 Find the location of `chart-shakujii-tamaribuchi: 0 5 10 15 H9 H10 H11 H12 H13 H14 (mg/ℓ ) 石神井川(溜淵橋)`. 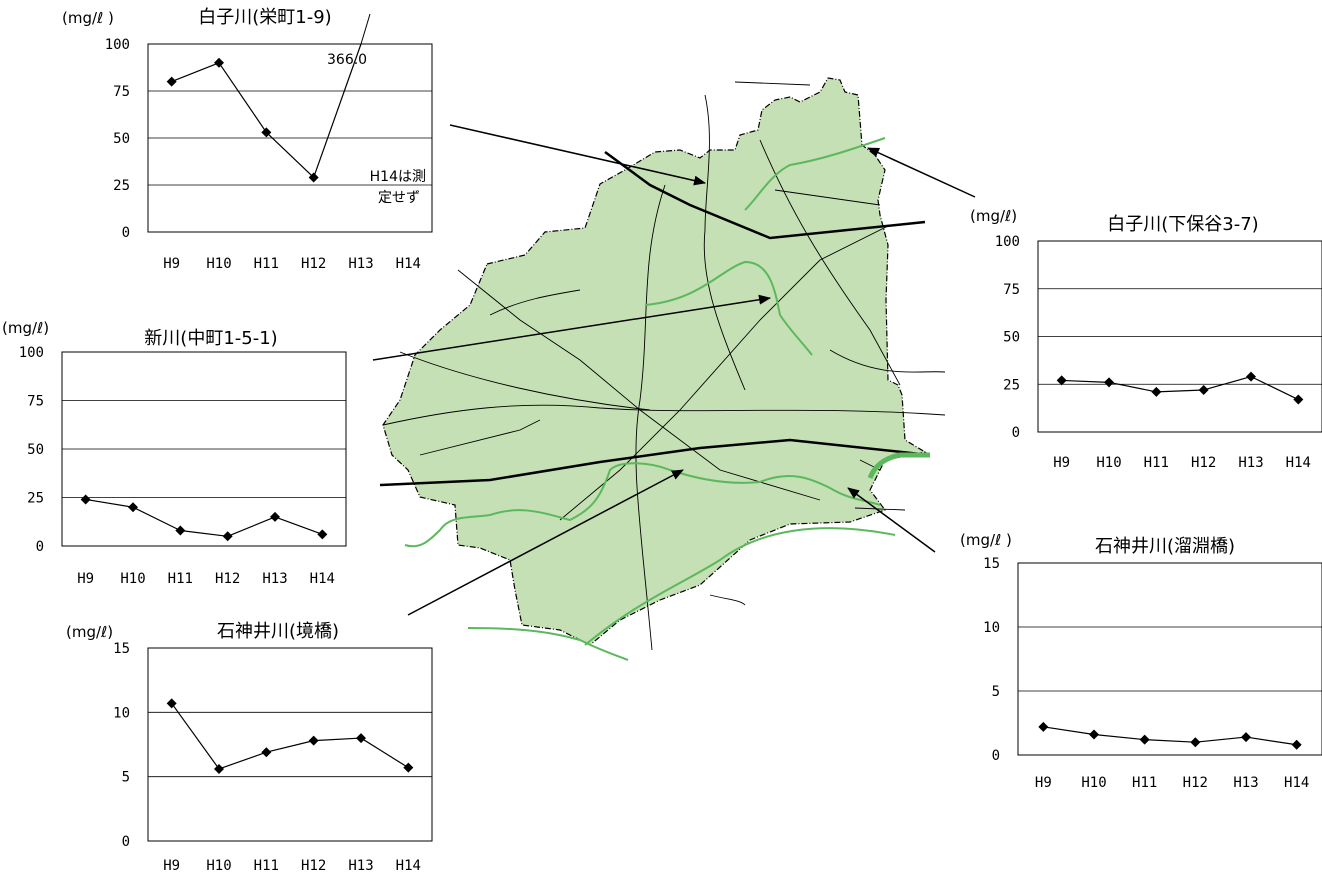

chart-shakujii-tamaribuchi: 0 5 10 15 H9 H10 H11 H12 H13 H14 (mg/ℓ ) 石神井川(溜淵橋) is located at coordinates (1141, 661).